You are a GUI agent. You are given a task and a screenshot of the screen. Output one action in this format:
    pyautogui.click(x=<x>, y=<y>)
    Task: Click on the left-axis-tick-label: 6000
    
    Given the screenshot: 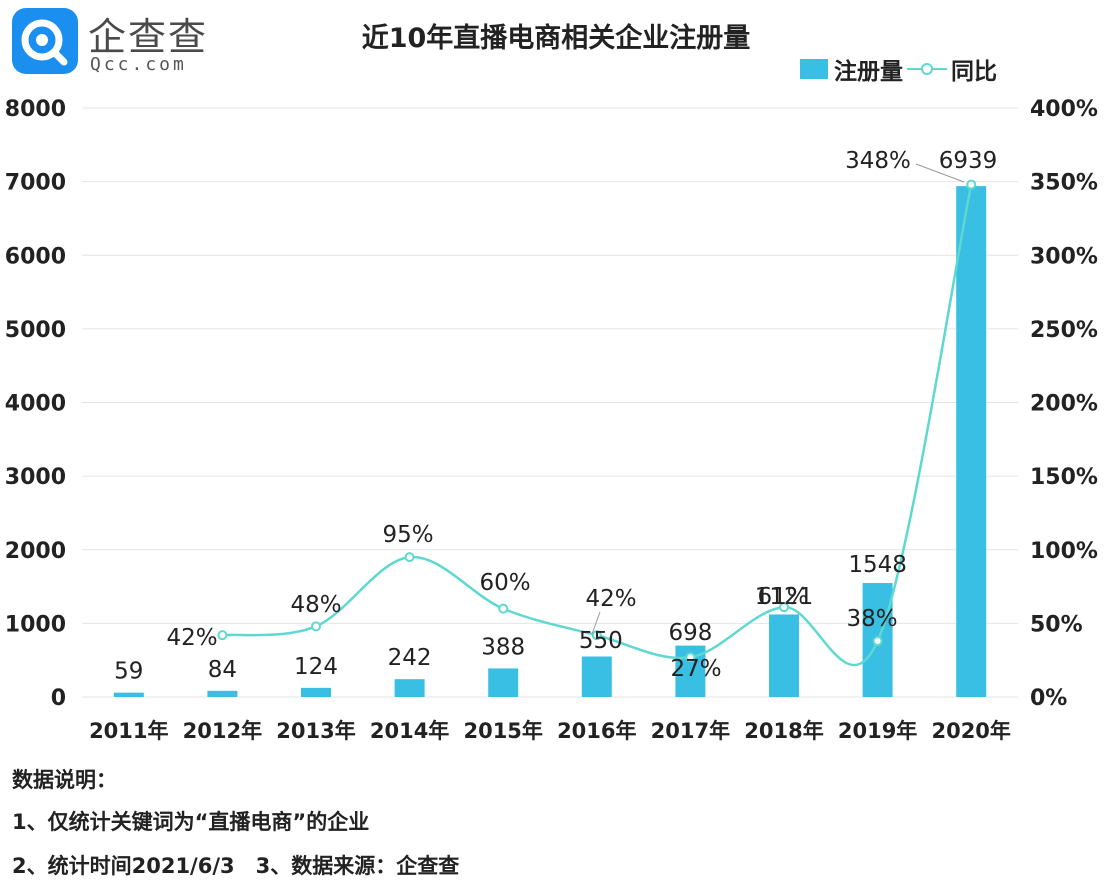 What is the action you would take?
    pyautogui.click(x=35, y=256)
    